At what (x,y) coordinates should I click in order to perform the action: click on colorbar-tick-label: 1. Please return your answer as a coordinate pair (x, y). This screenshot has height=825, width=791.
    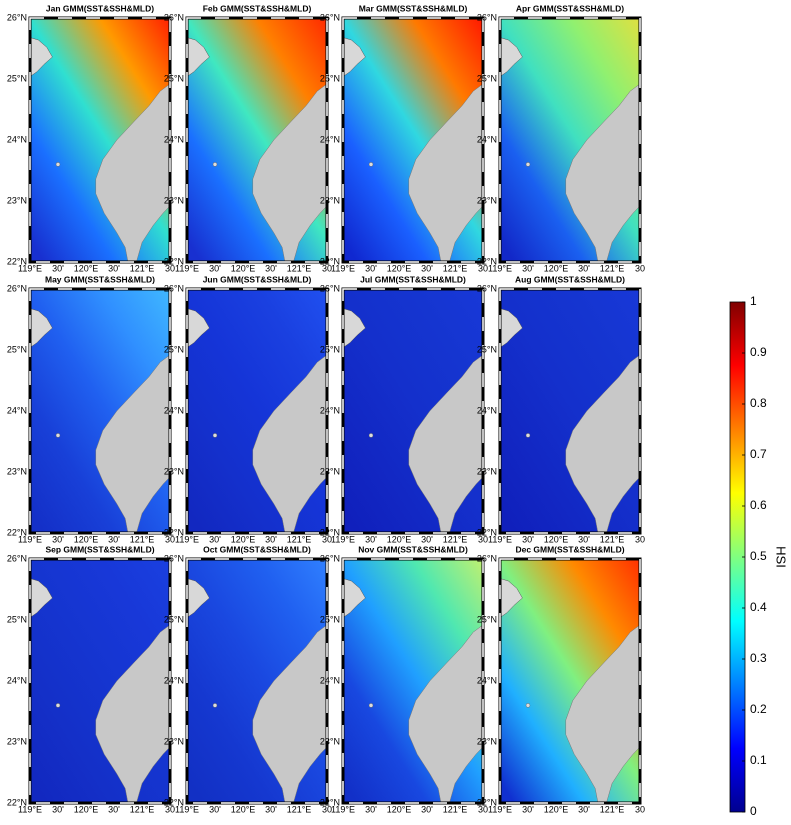
    Looking at the image, I should click on (753, 301).